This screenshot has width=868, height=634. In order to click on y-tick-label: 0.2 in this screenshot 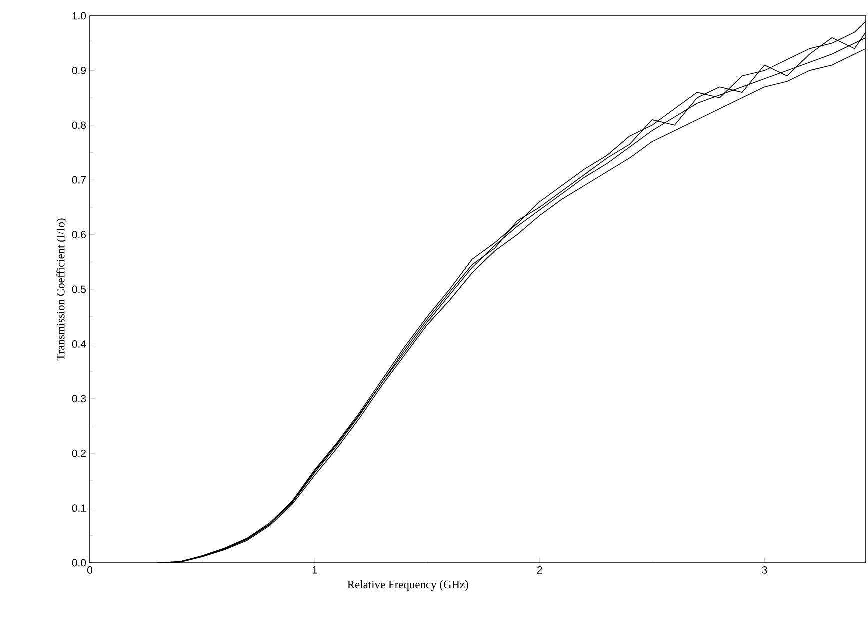, I will do `click(79, 454)`.